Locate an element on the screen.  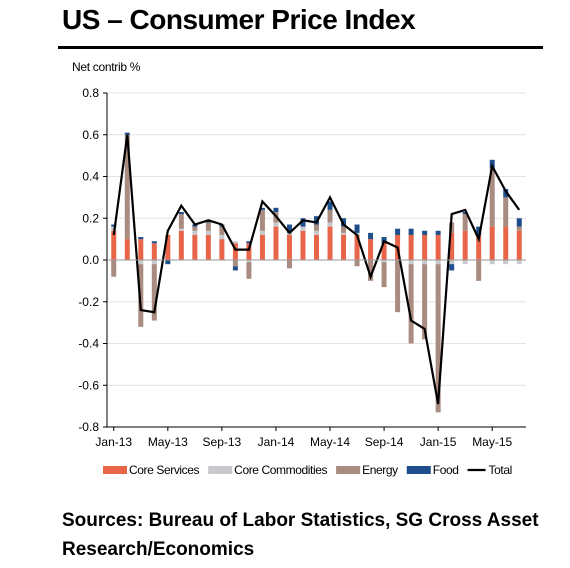
x-tick-label: Sep-13 is located at coordinates (222, 442).